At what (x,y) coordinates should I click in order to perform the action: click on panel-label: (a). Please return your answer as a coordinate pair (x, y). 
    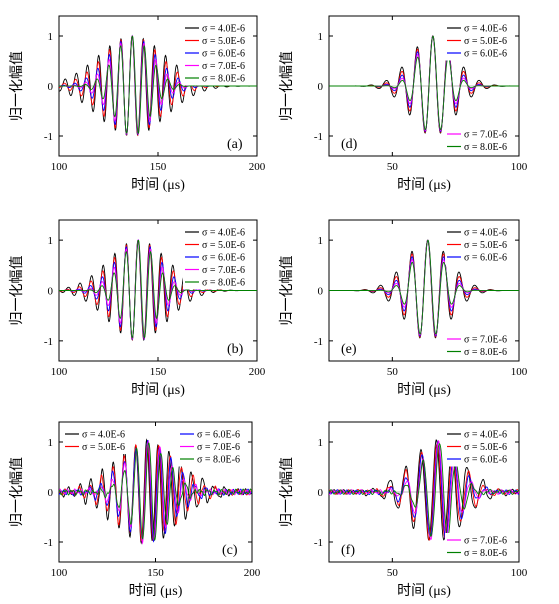
    Looking at the image, I should click on (235, 144).